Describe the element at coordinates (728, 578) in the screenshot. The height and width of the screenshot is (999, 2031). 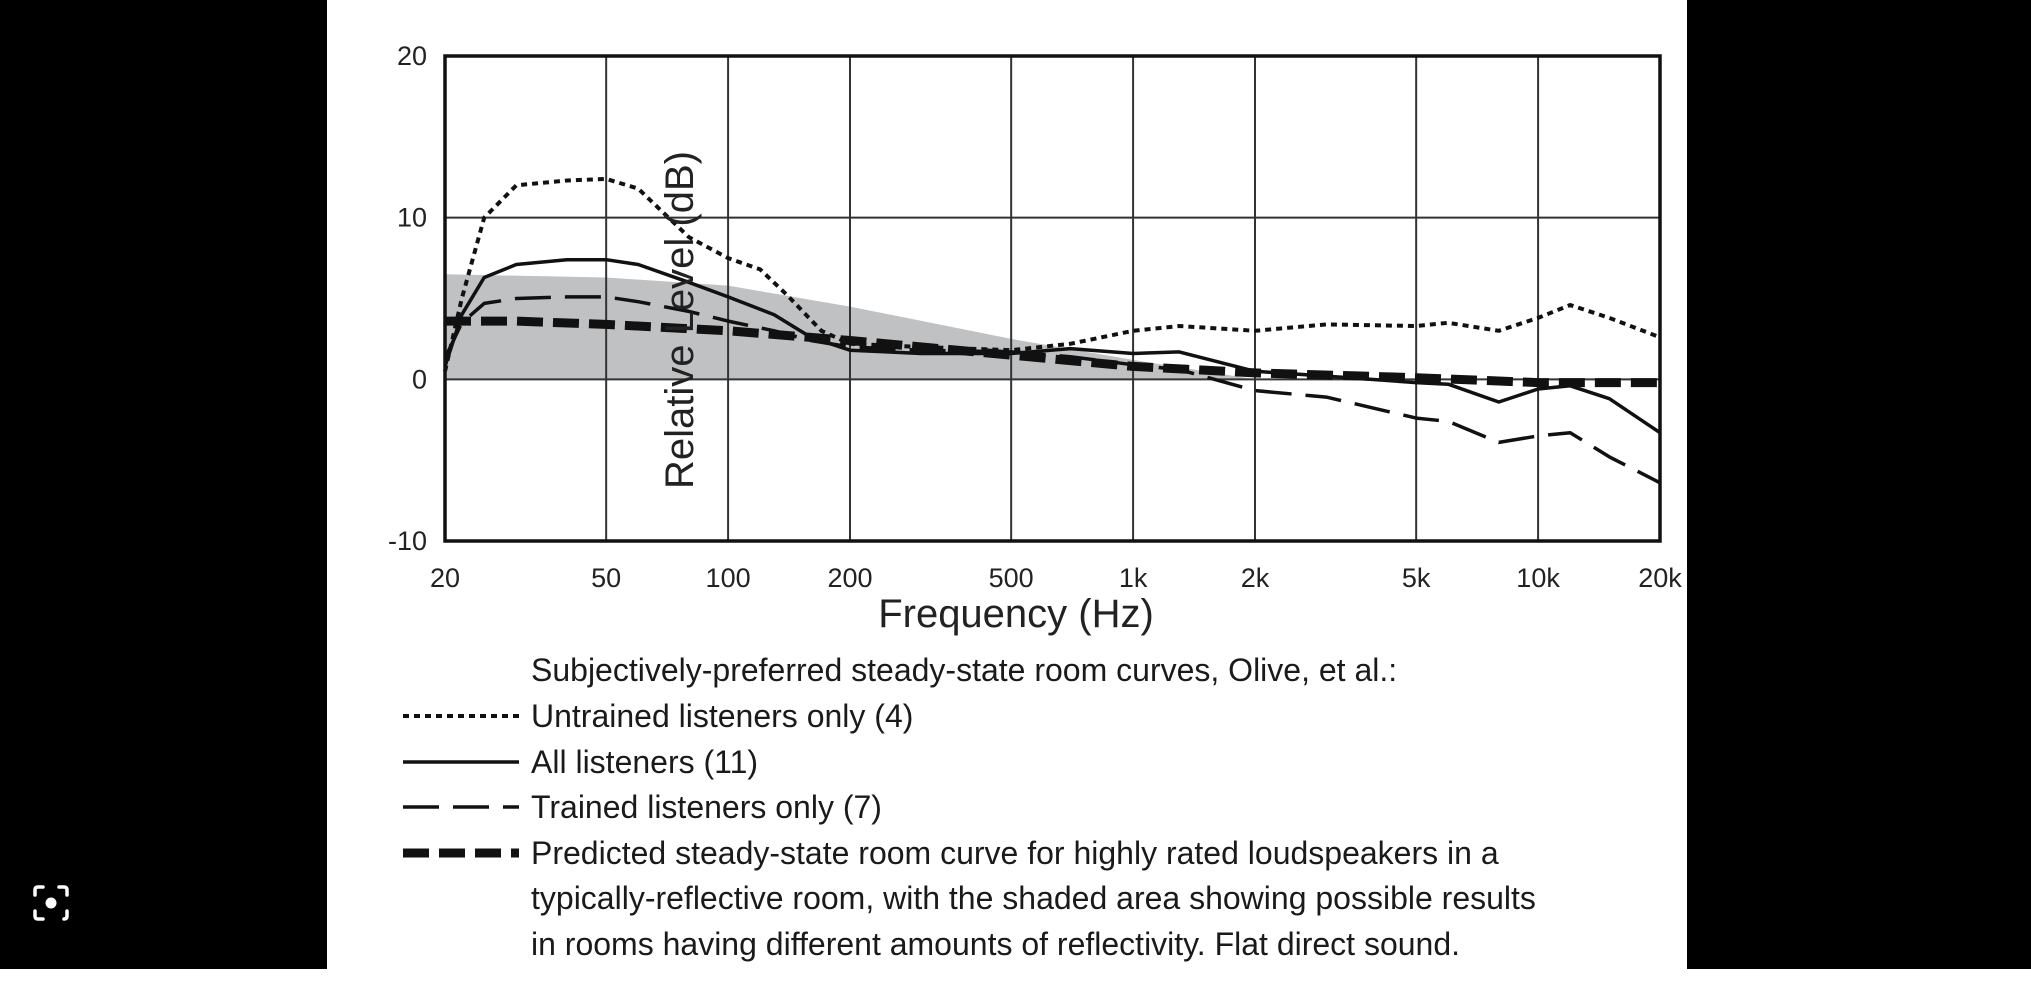
I see `x-tick-label-100: 100` at that location.